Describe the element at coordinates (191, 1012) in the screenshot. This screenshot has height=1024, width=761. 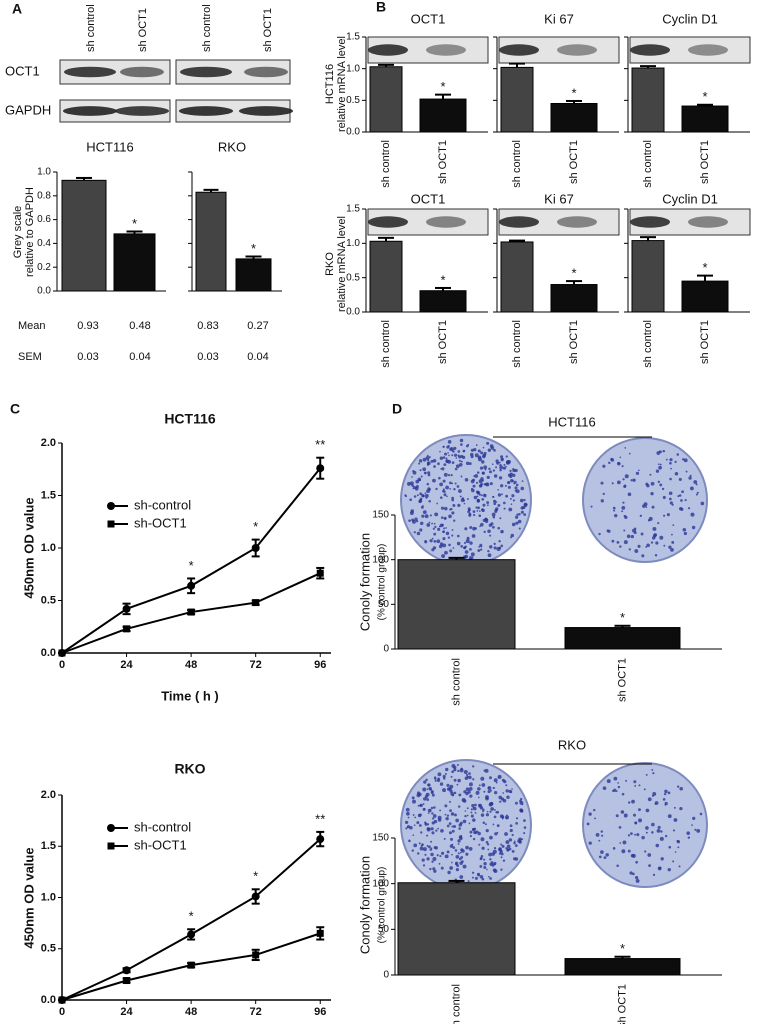
I see `x-tick-label: 48` at that location.